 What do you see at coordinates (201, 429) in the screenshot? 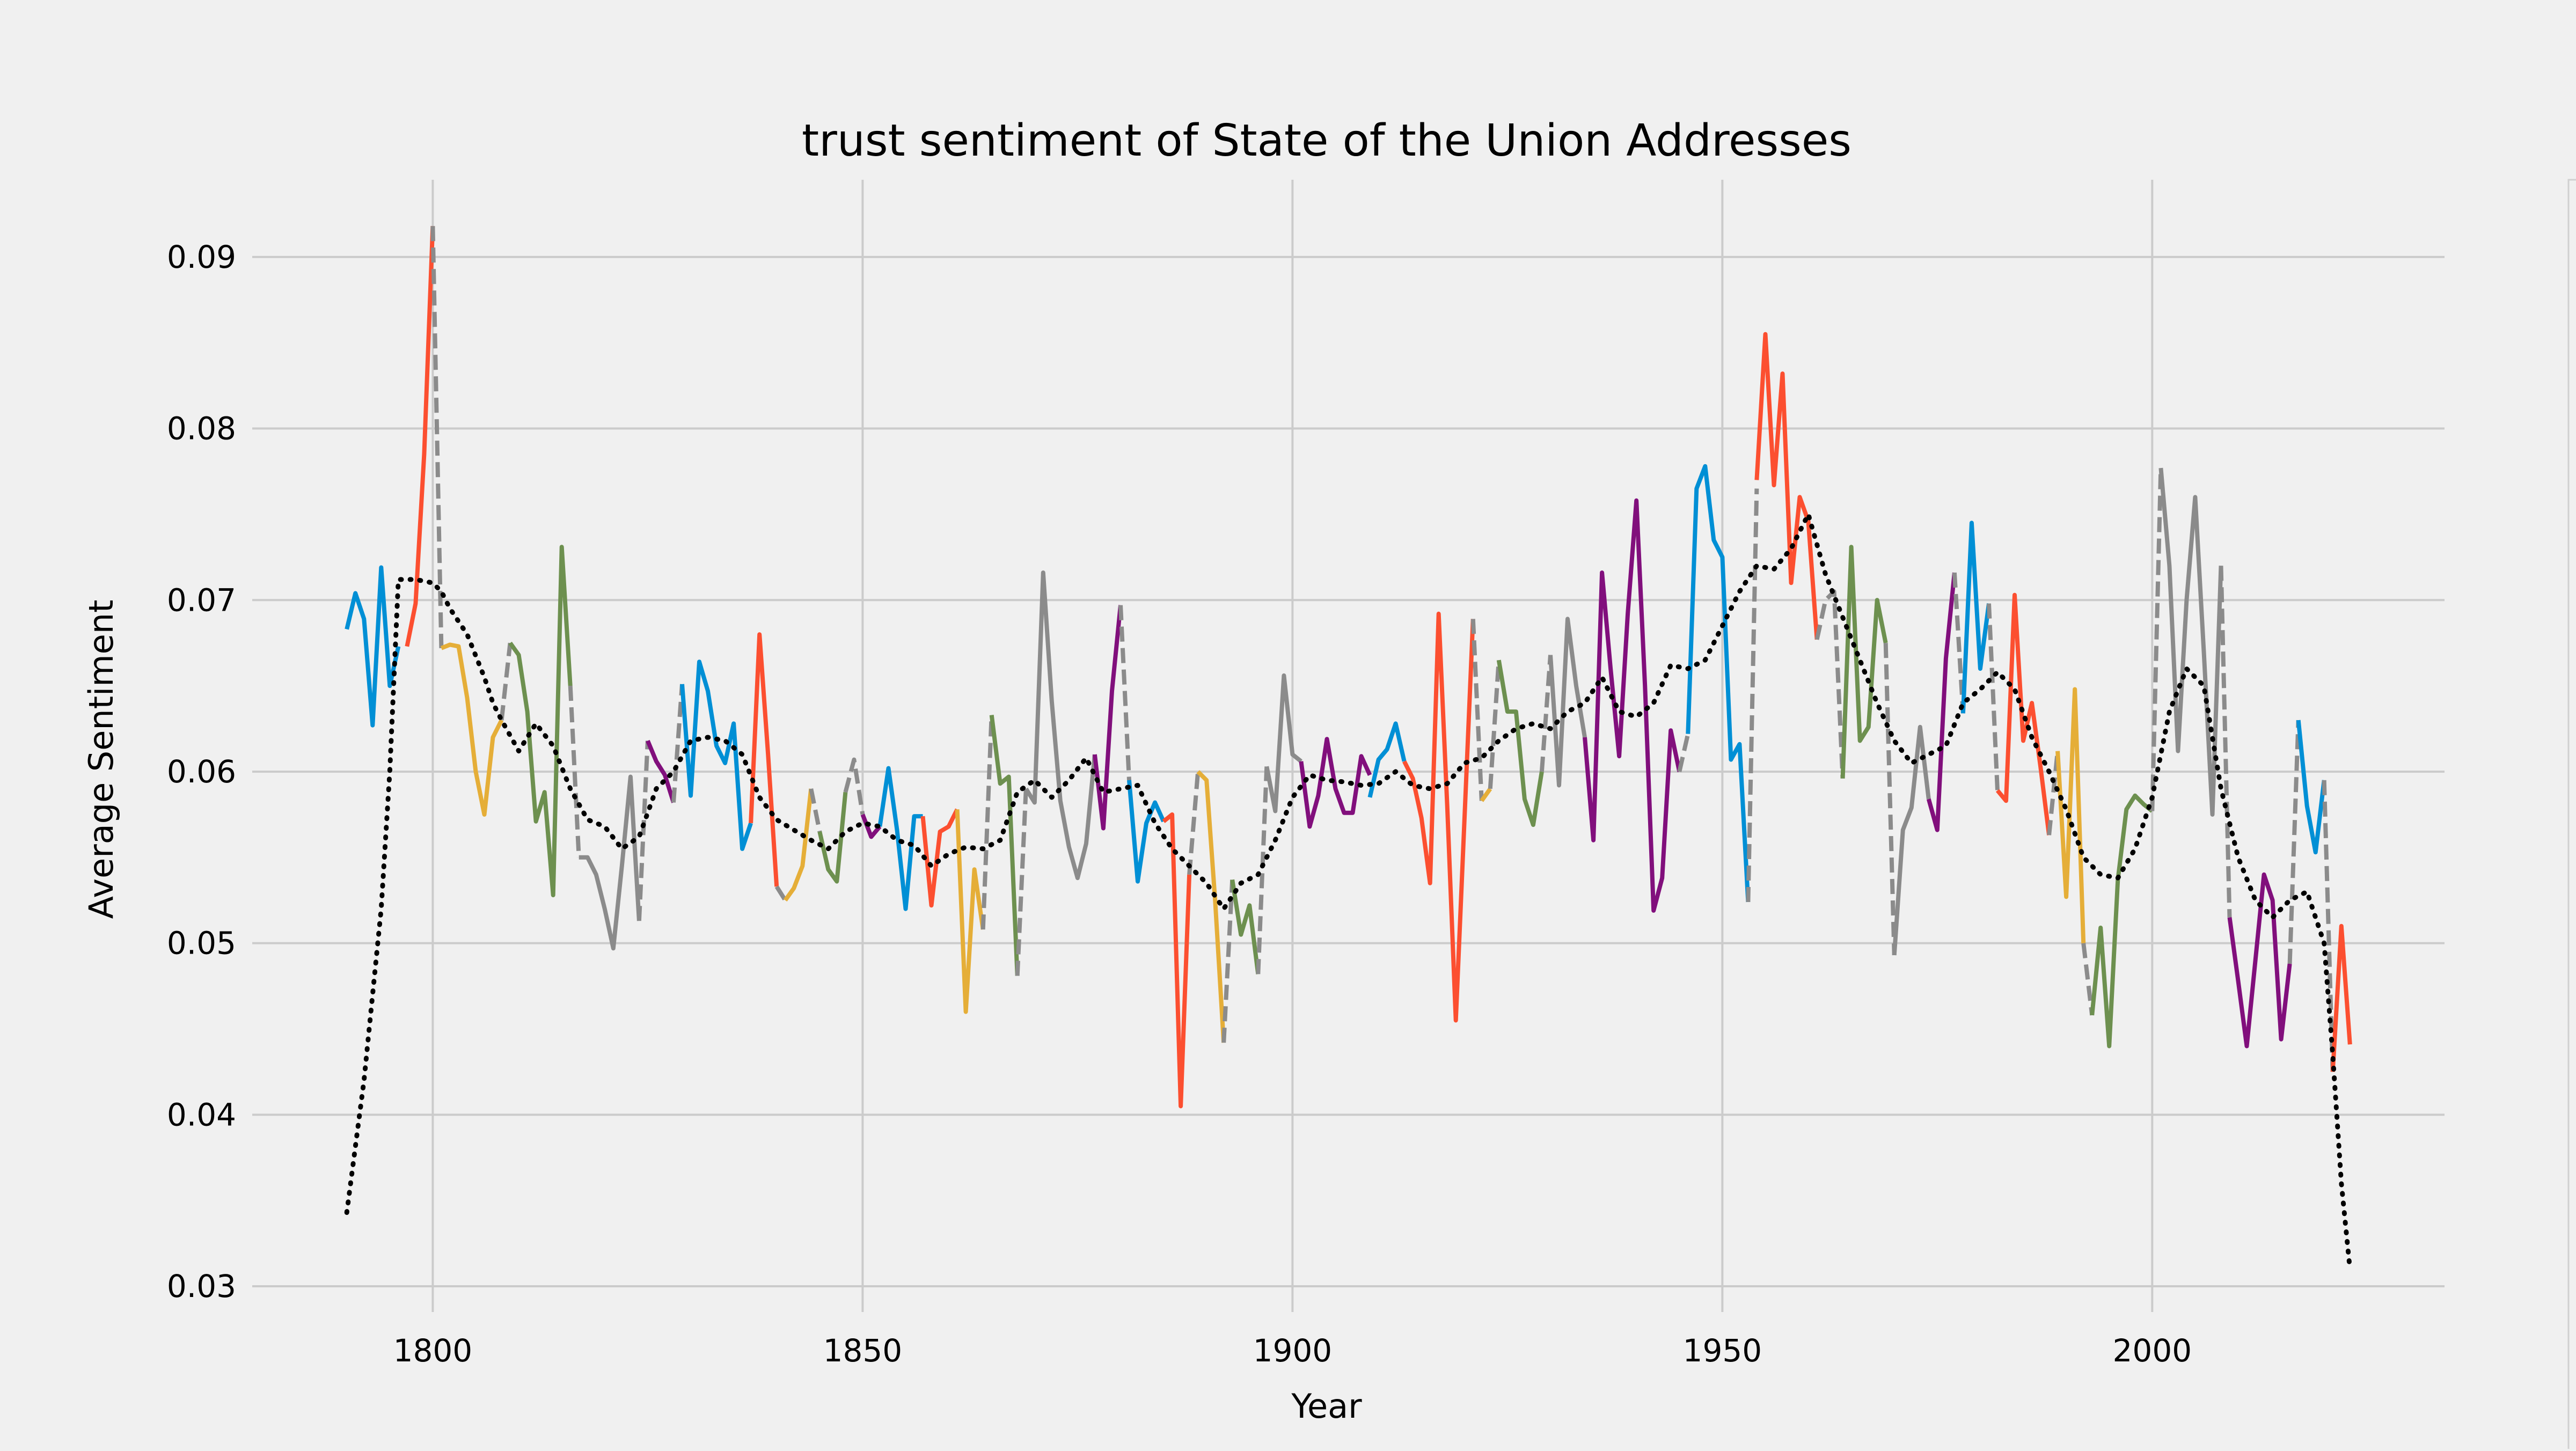
I see `y-tick-label: 0.08` at bounding box center [201, 429].